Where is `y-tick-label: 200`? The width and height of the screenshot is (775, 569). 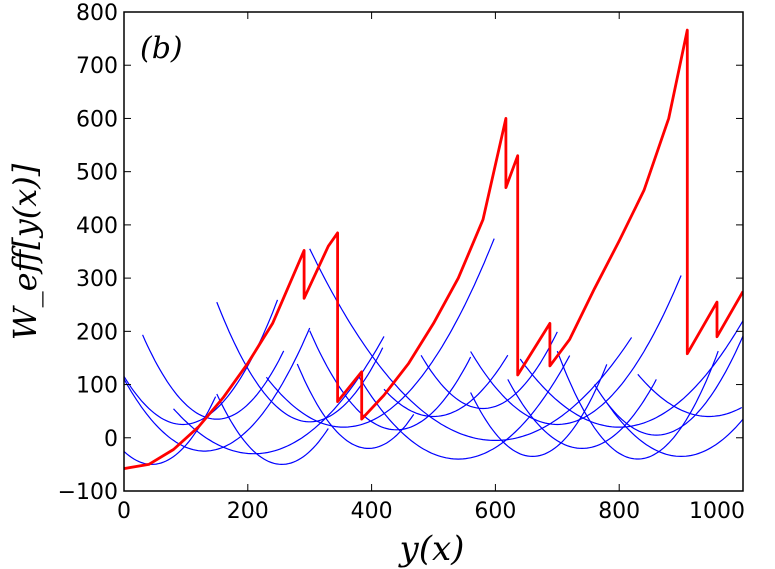
y-tick-label: 200 is located at coordinates (97, 332).